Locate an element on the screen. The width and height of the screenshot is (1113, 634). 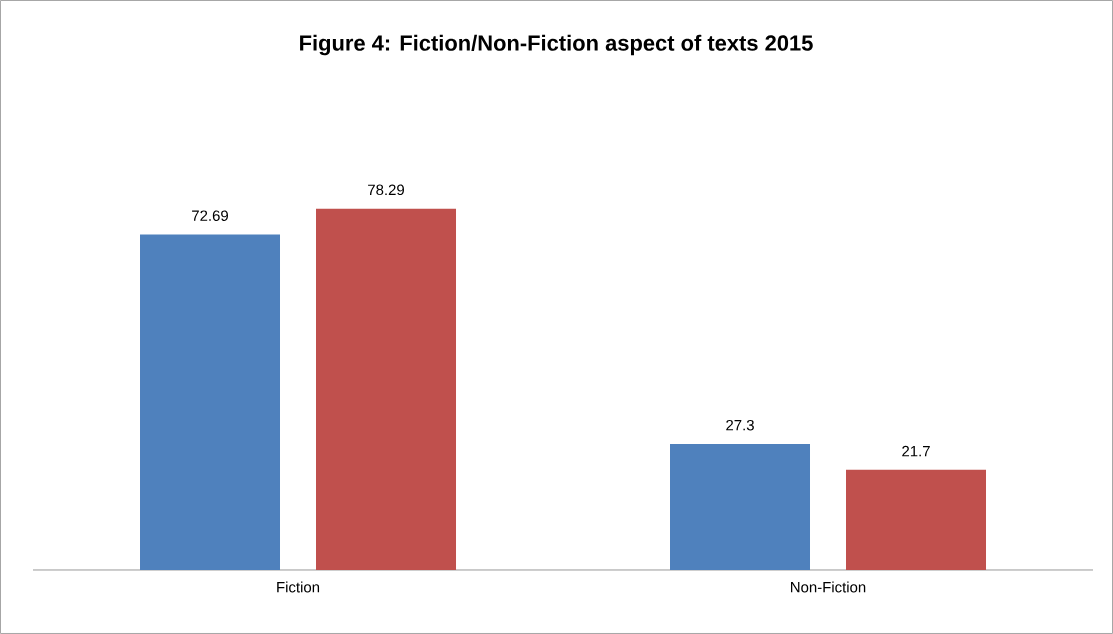
data-label: 21.7 is located at coordinates (916, 451).